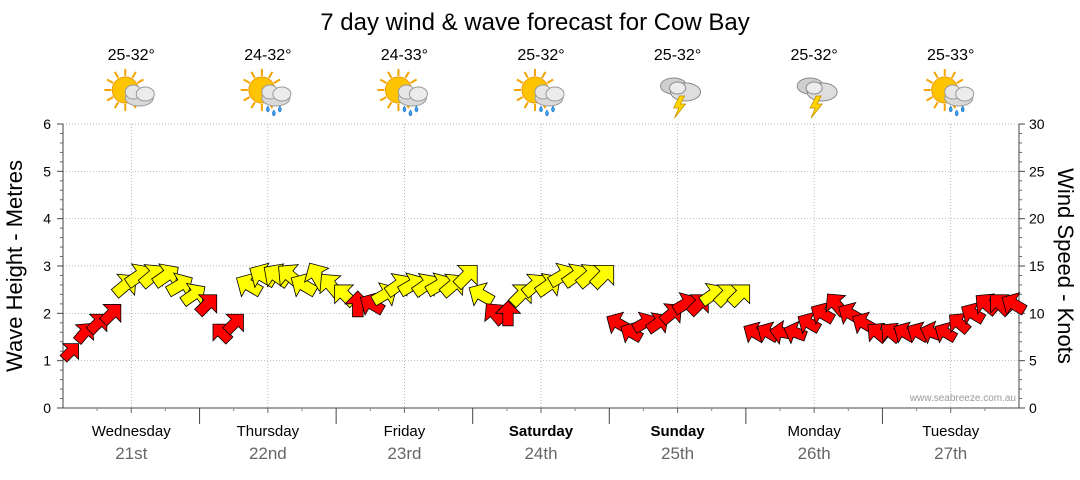 Image resolution: width=1080 pixels, height=480 pixels. What do you see at coordinates (129, 90) in the screenshot?
I see `sun-cloud-icon` at bounding box center [129, 90].